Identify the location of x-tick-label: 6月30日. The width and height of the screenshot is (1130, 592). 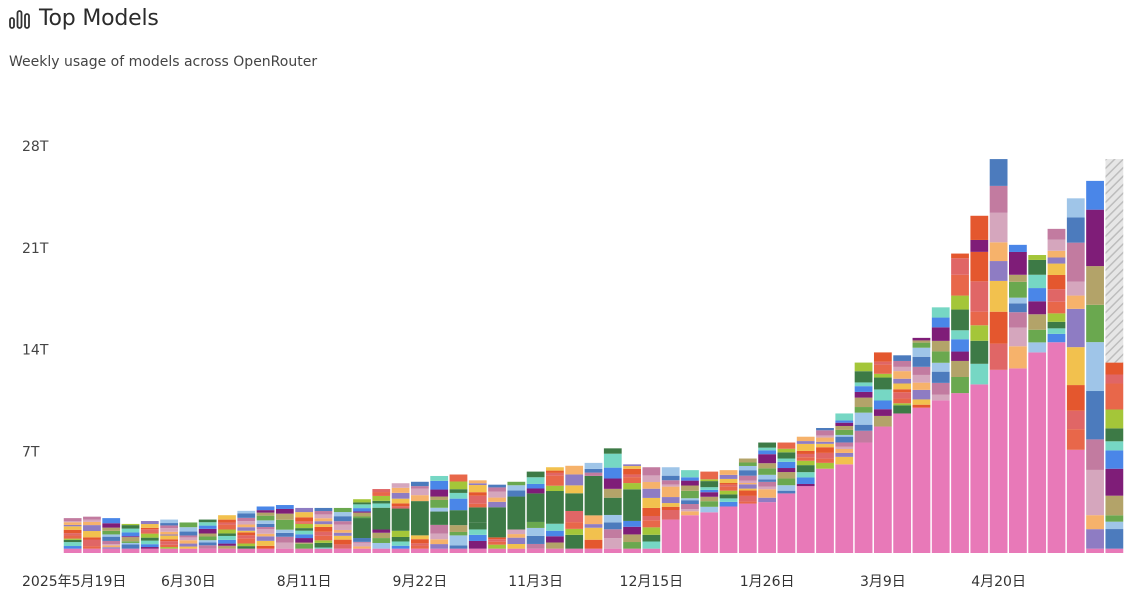
(188, 582).